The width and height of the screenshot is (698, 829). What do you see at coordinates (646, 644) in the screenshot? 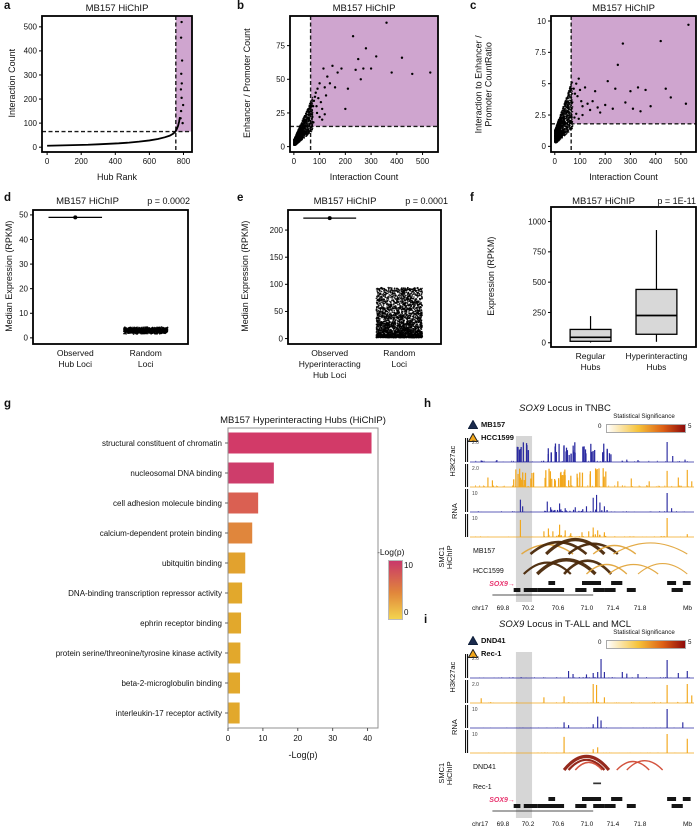
I see `panel-i-sig-colorbar` at bounding box center [646, 644].